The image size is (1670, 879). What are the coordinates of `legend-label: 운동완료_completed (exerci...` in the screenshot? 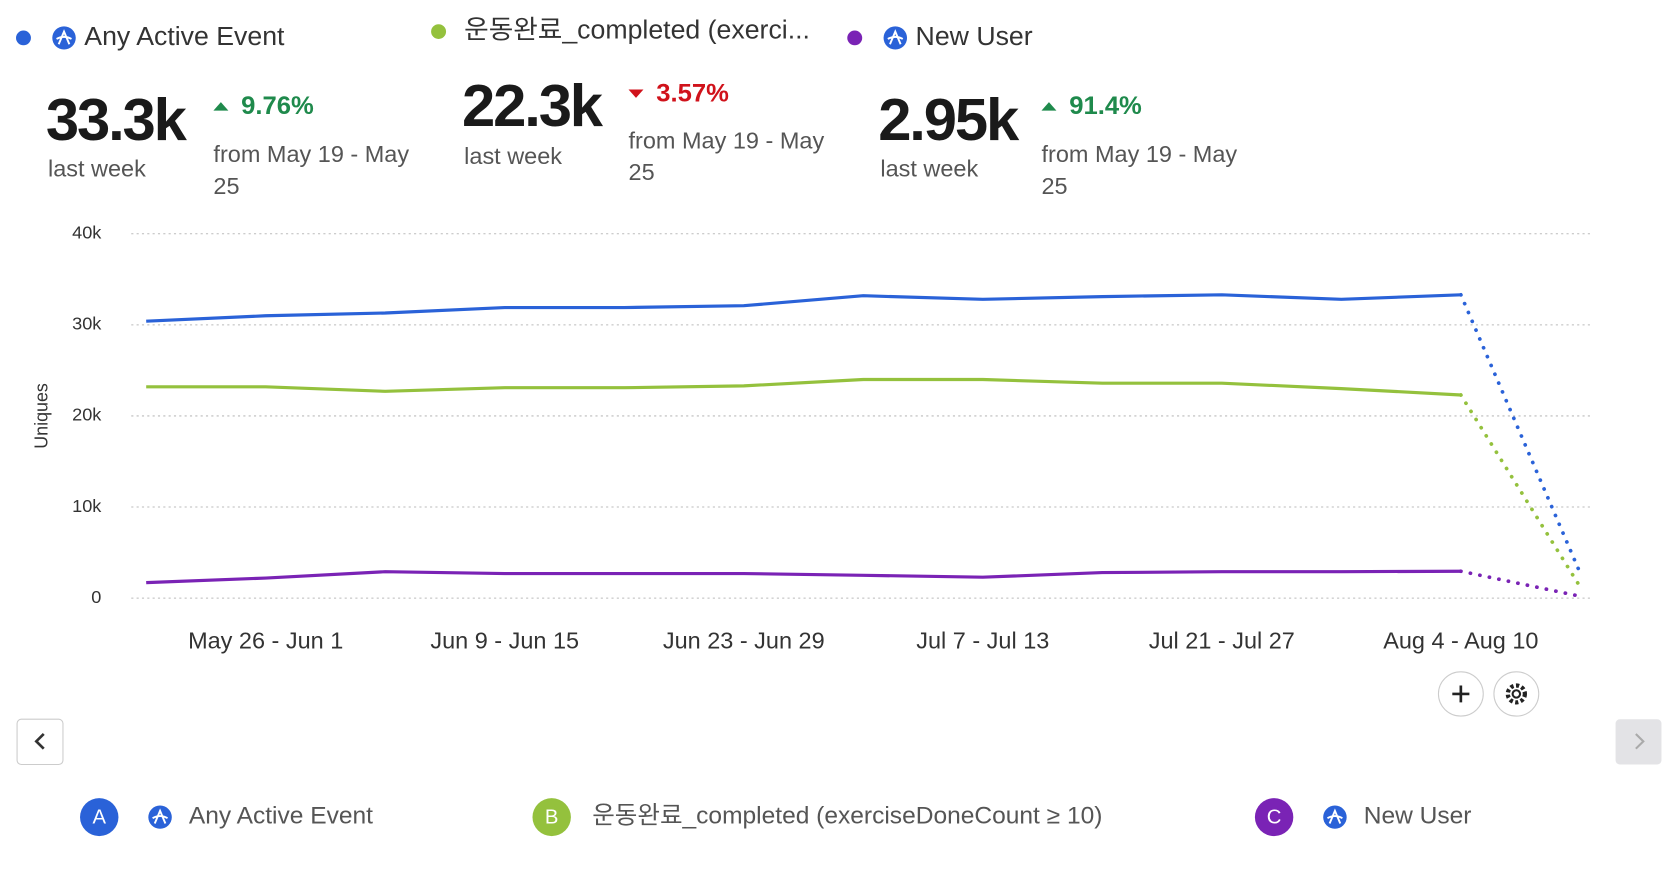 It's located at (637, 30).